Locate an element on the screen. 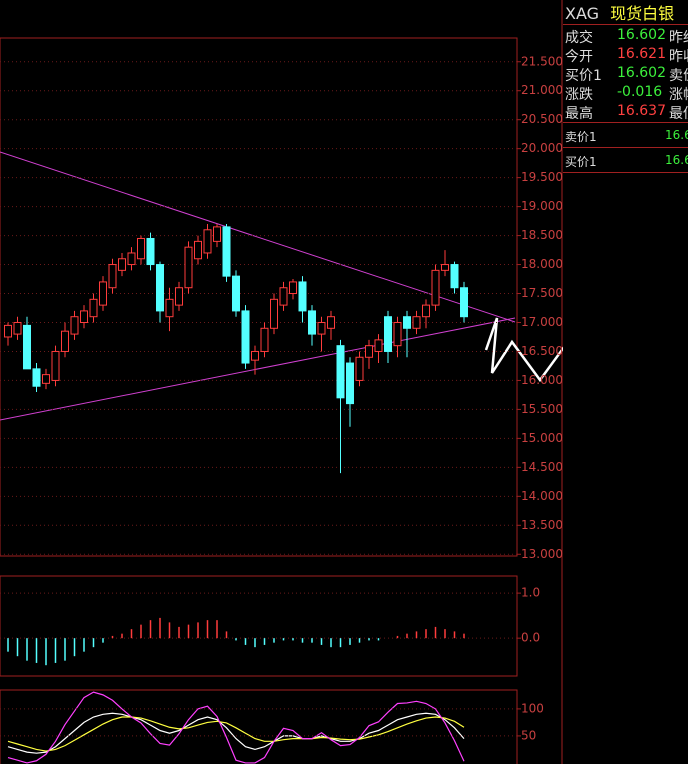  quote-row: 买价1 16.602卖价1 is located at coordinates (625, 74).